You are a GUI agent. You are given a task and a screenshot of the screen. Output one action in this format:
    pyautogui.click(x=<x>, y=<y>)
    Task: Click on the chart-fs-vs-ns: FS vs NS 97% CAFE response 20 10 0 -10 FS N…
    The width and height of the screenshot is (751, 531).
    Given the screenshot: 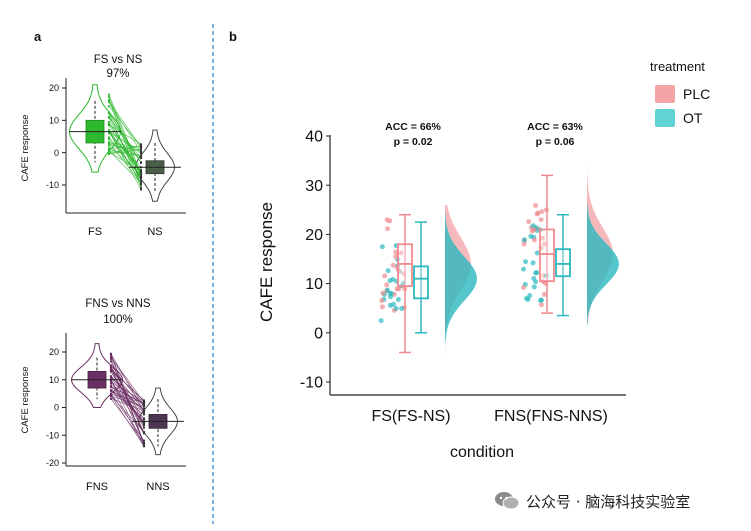 What is the action you would take?
    pyautogui.click(x=103, y=146)
    